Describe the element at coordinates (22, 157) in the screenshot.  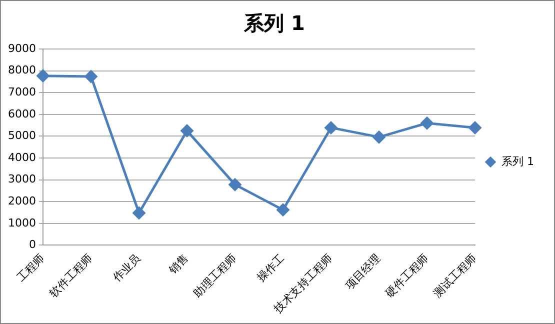
I see `y-tick-label: 4000` at that location.